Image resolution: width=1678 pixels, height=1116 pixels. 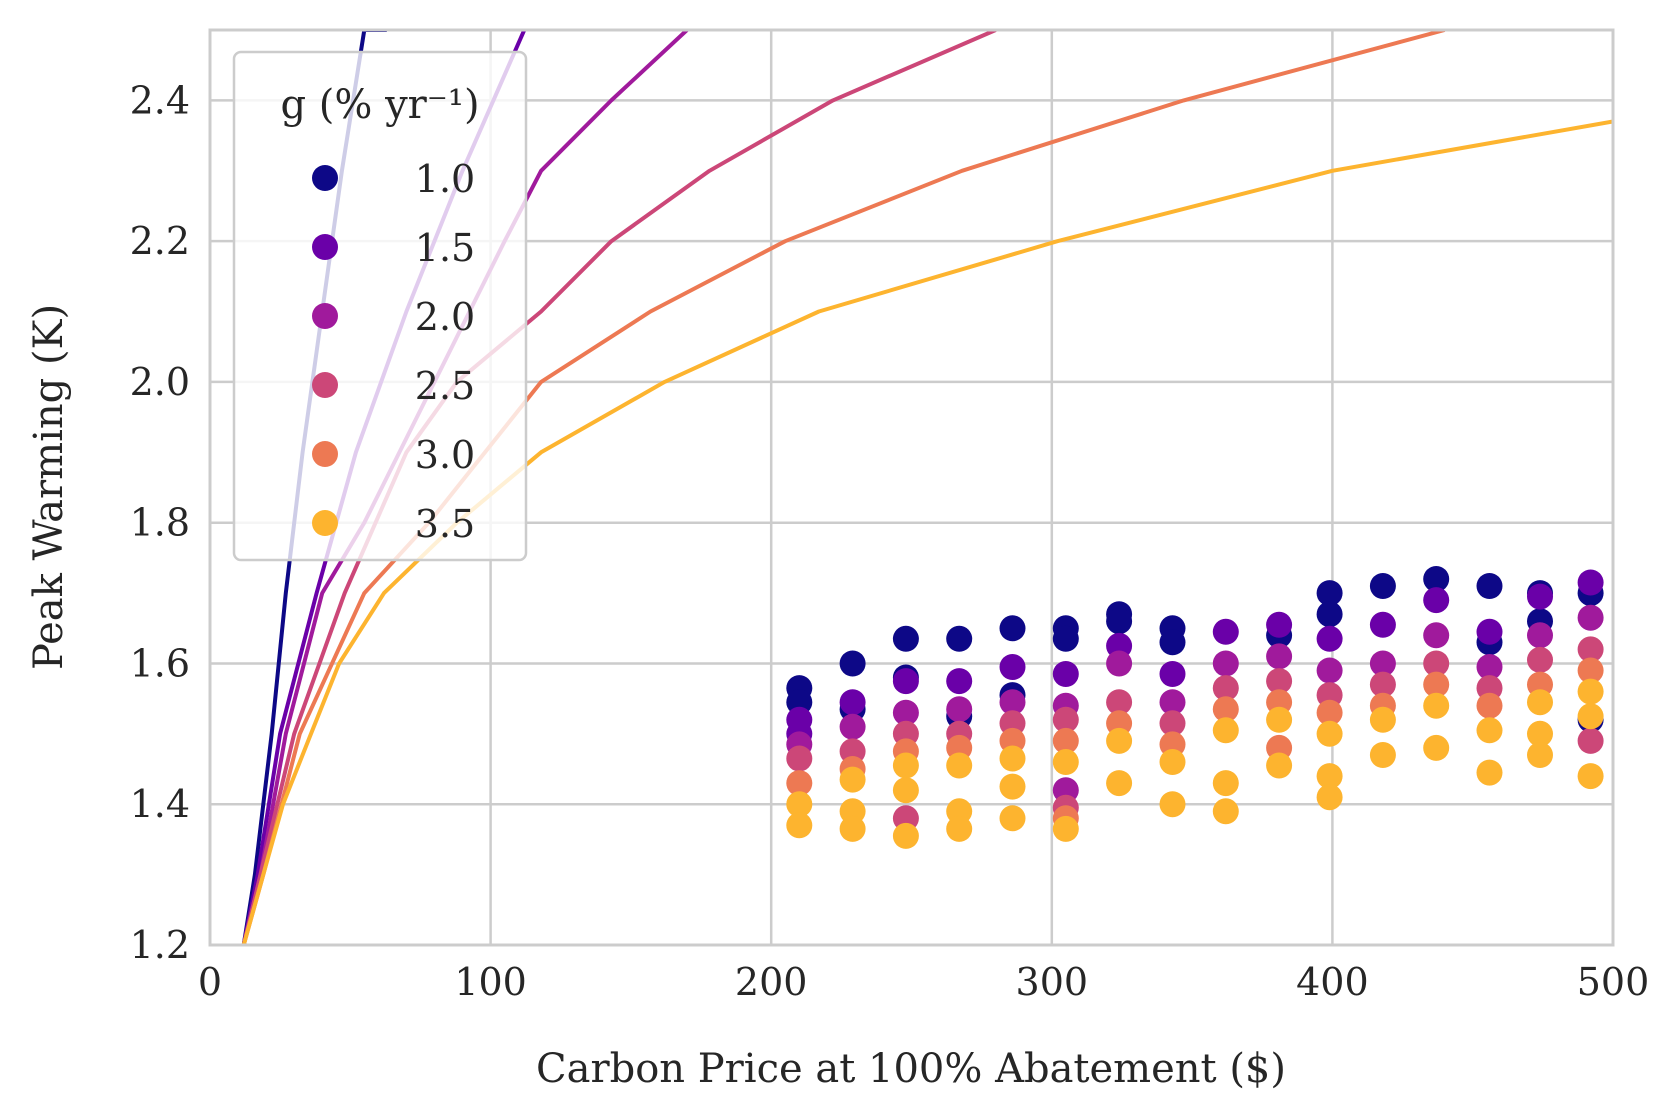 I want to click on legend-label-3.5: 3.5, so click(x=445, y=524).